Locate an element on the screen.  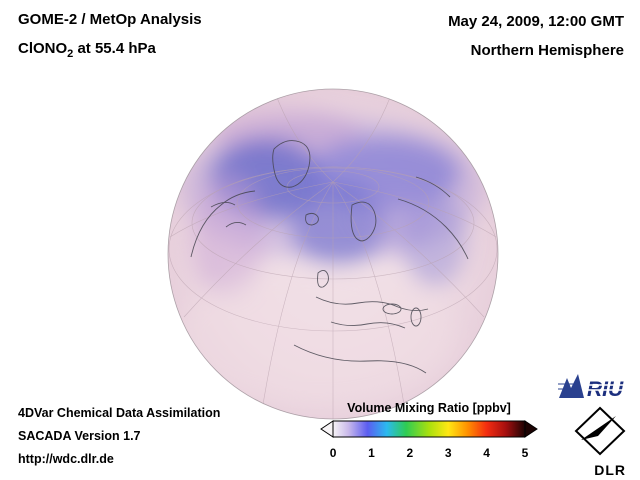
dlr-logo-diamond is located at coordinates (600, 431).